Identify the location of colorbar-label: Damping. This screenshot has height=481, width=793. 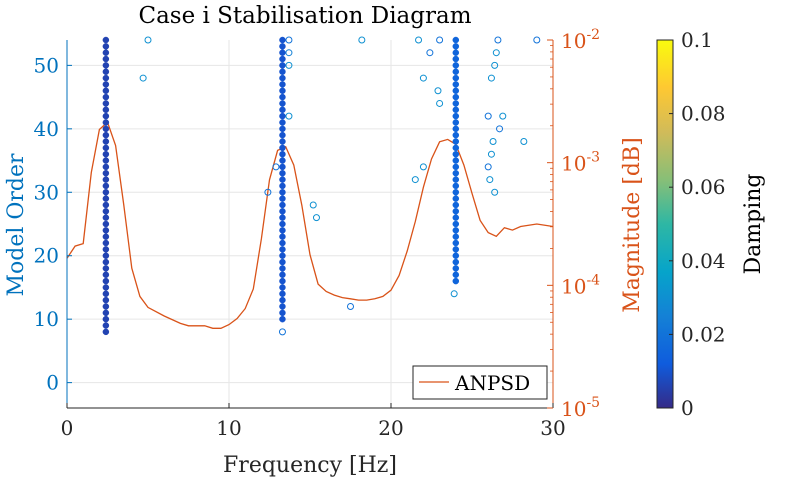
(753, 224).